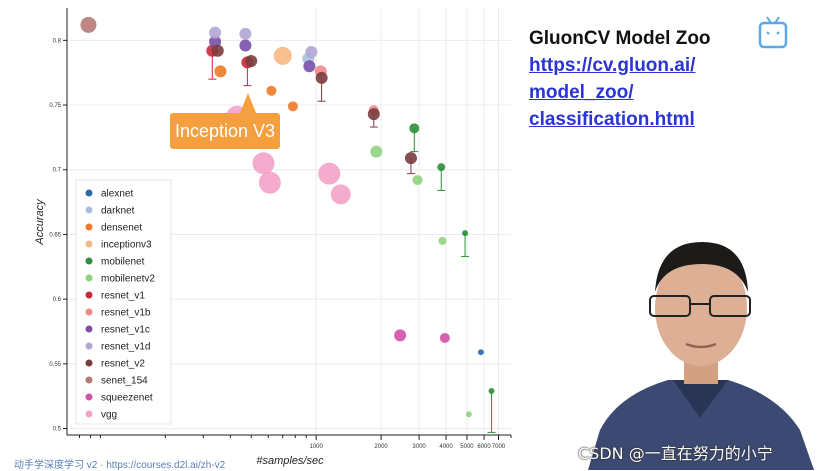  What do you see at coordinates (484, 447) in the screenshot?
I see `x-tick-label: 6000` at bounding box center [484, 447].